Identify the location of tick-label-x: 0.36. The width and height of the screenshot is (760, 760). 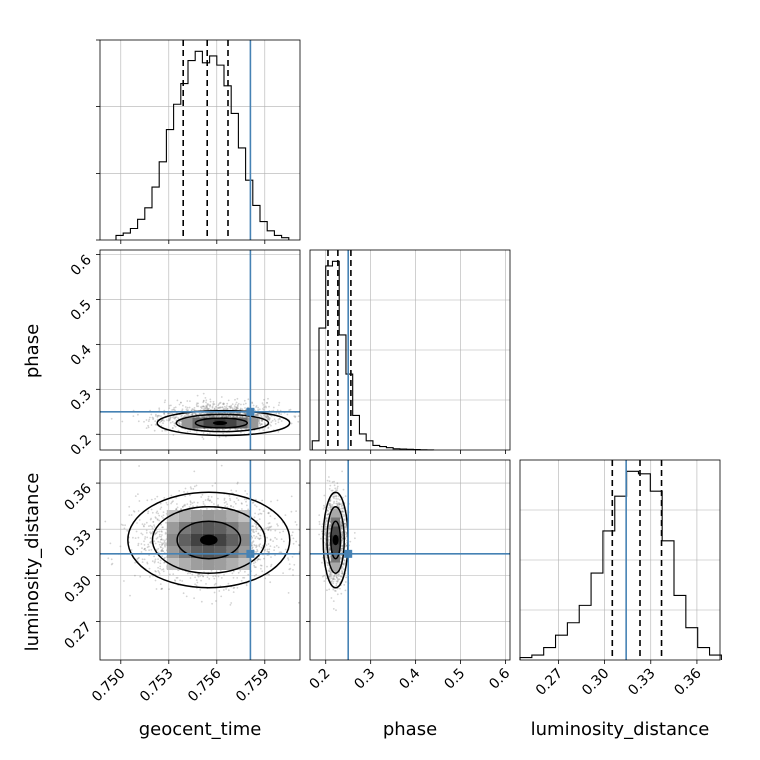
(687, 681).